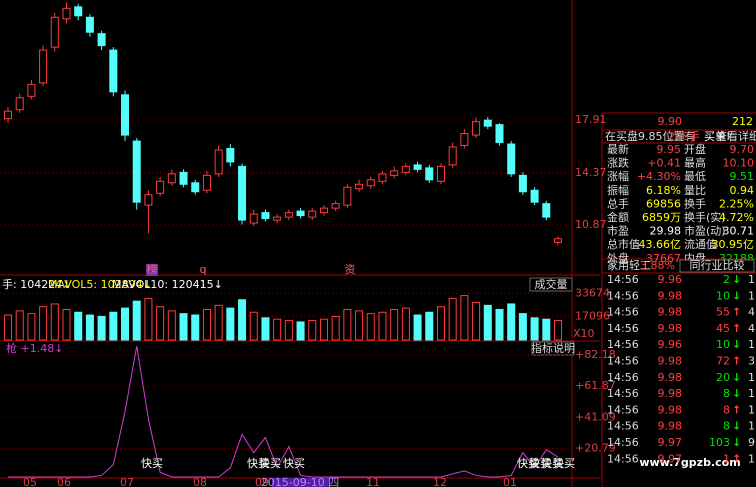 Image resolution: width=756 pixels, height=487 pixels. What do you see at coordinates (127, 481) in the screenshot?
I see `x-axis-label: 07` at bounding box center [127, 481].